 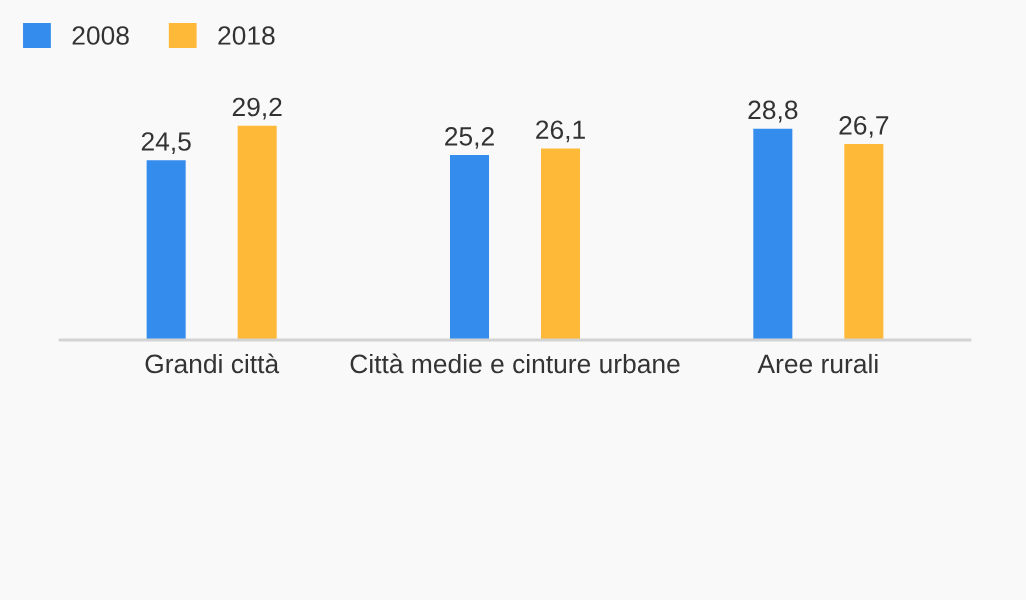 What do you see at coordinates (515, 363) in the screenshot?
I see `x-tick-label: Città medie e cinture urbane` at bounding box center [515, 363].